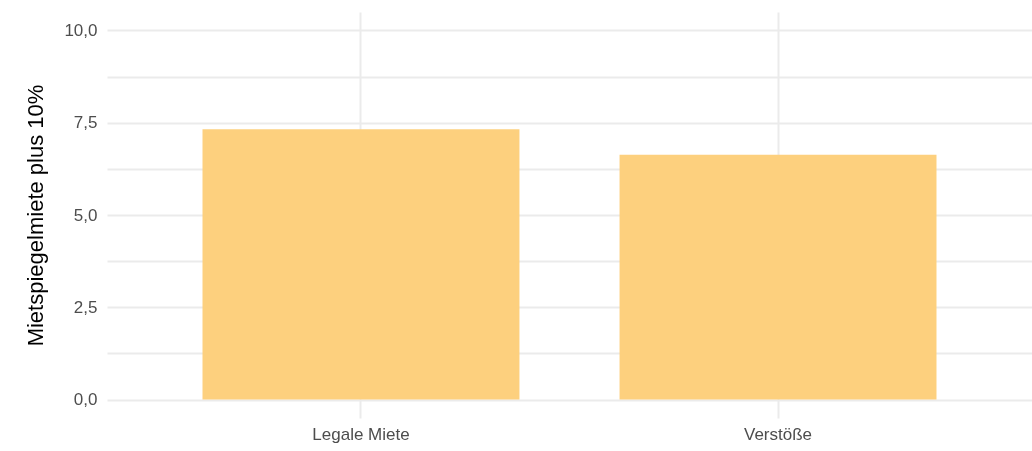 This screenshot has width=1032, height=451. I want to click on y-tick-label: 5,0, so click(85, 215).